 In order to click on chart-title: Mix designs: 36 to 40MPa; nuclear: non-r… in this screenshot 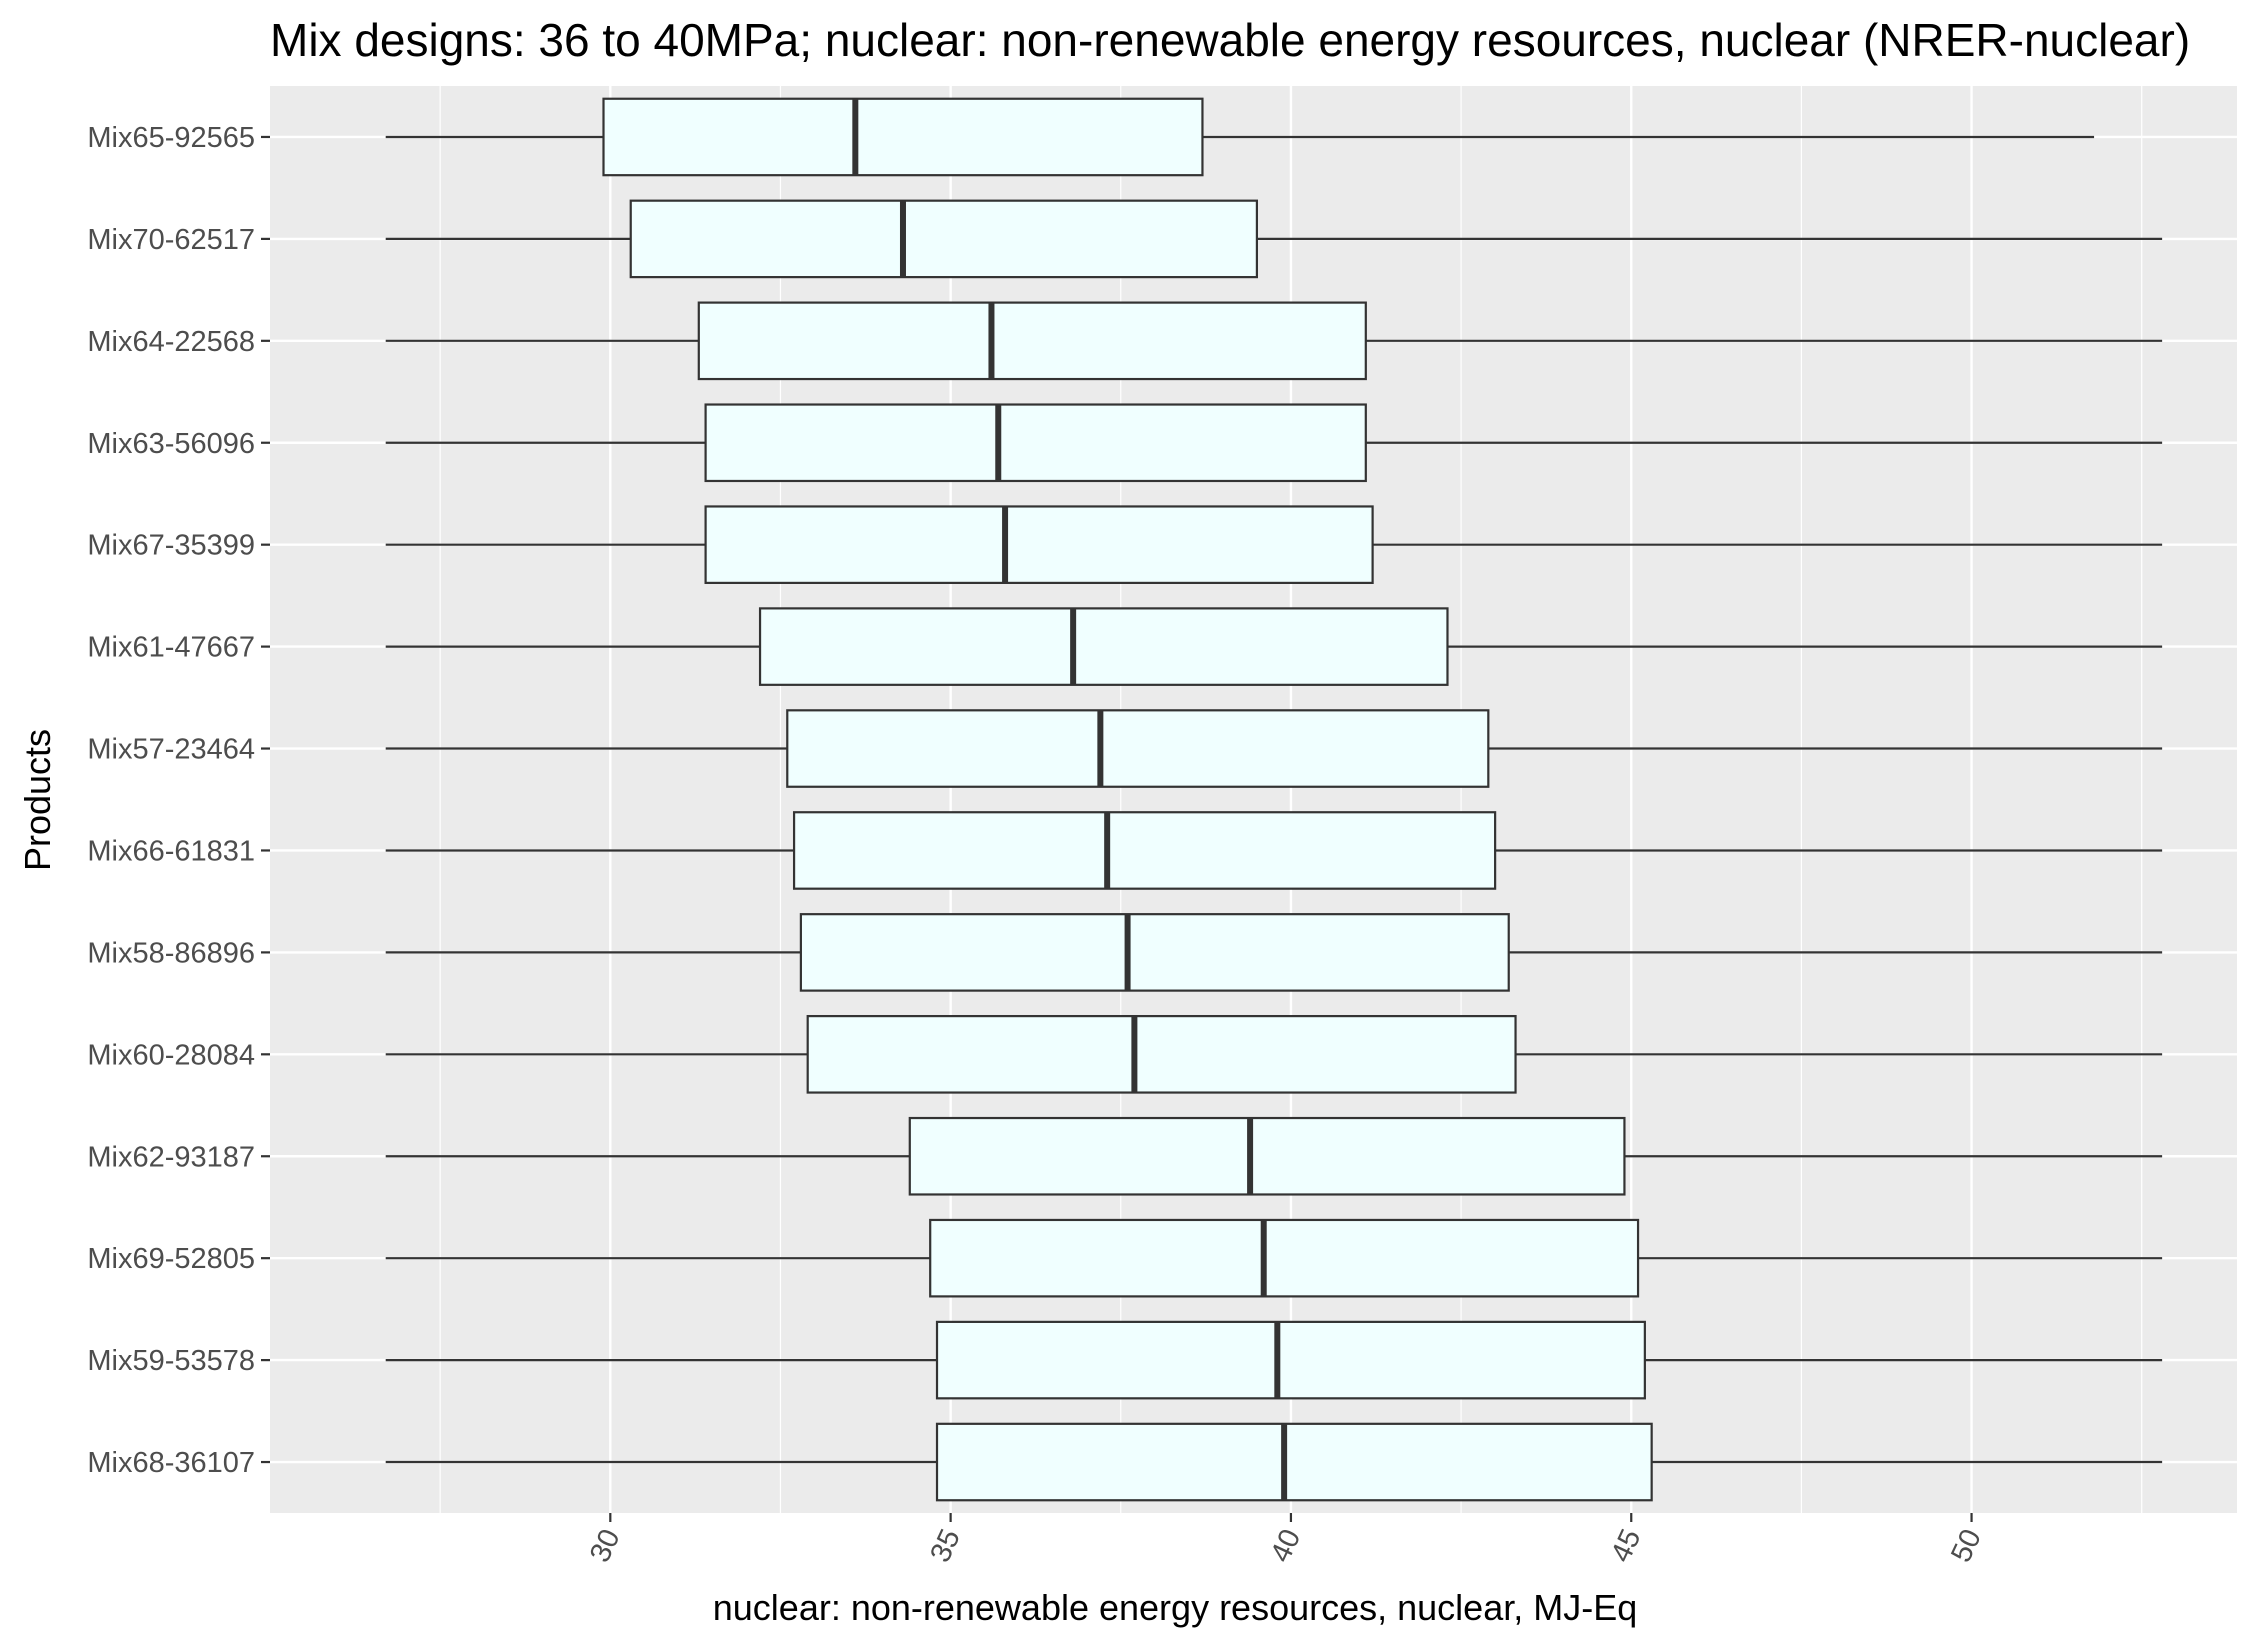, I will do `click(1230, 40)`.